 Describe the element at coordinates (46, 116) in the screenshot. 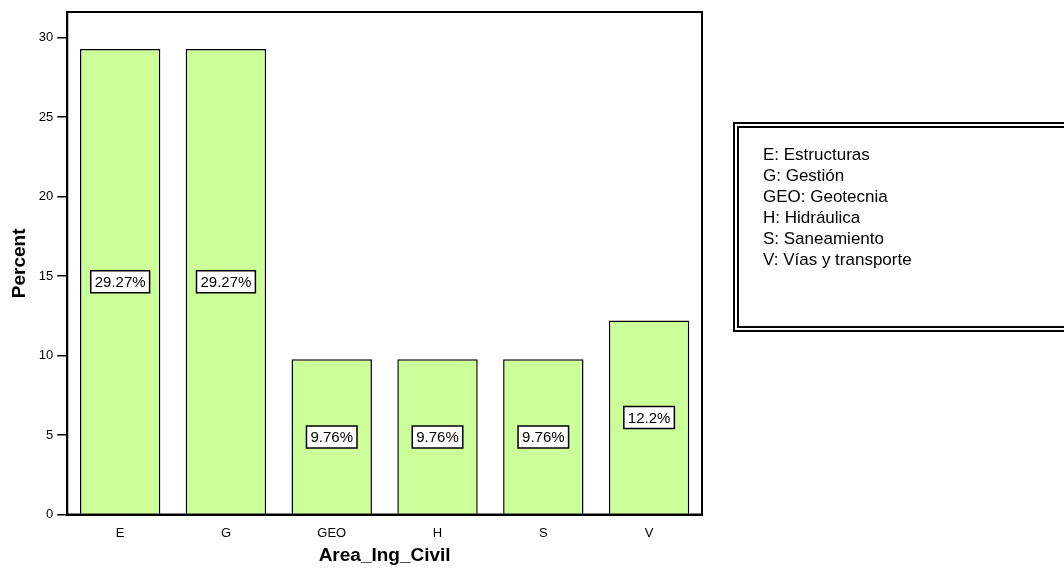

I see `y-tick-label: 25` at that location.